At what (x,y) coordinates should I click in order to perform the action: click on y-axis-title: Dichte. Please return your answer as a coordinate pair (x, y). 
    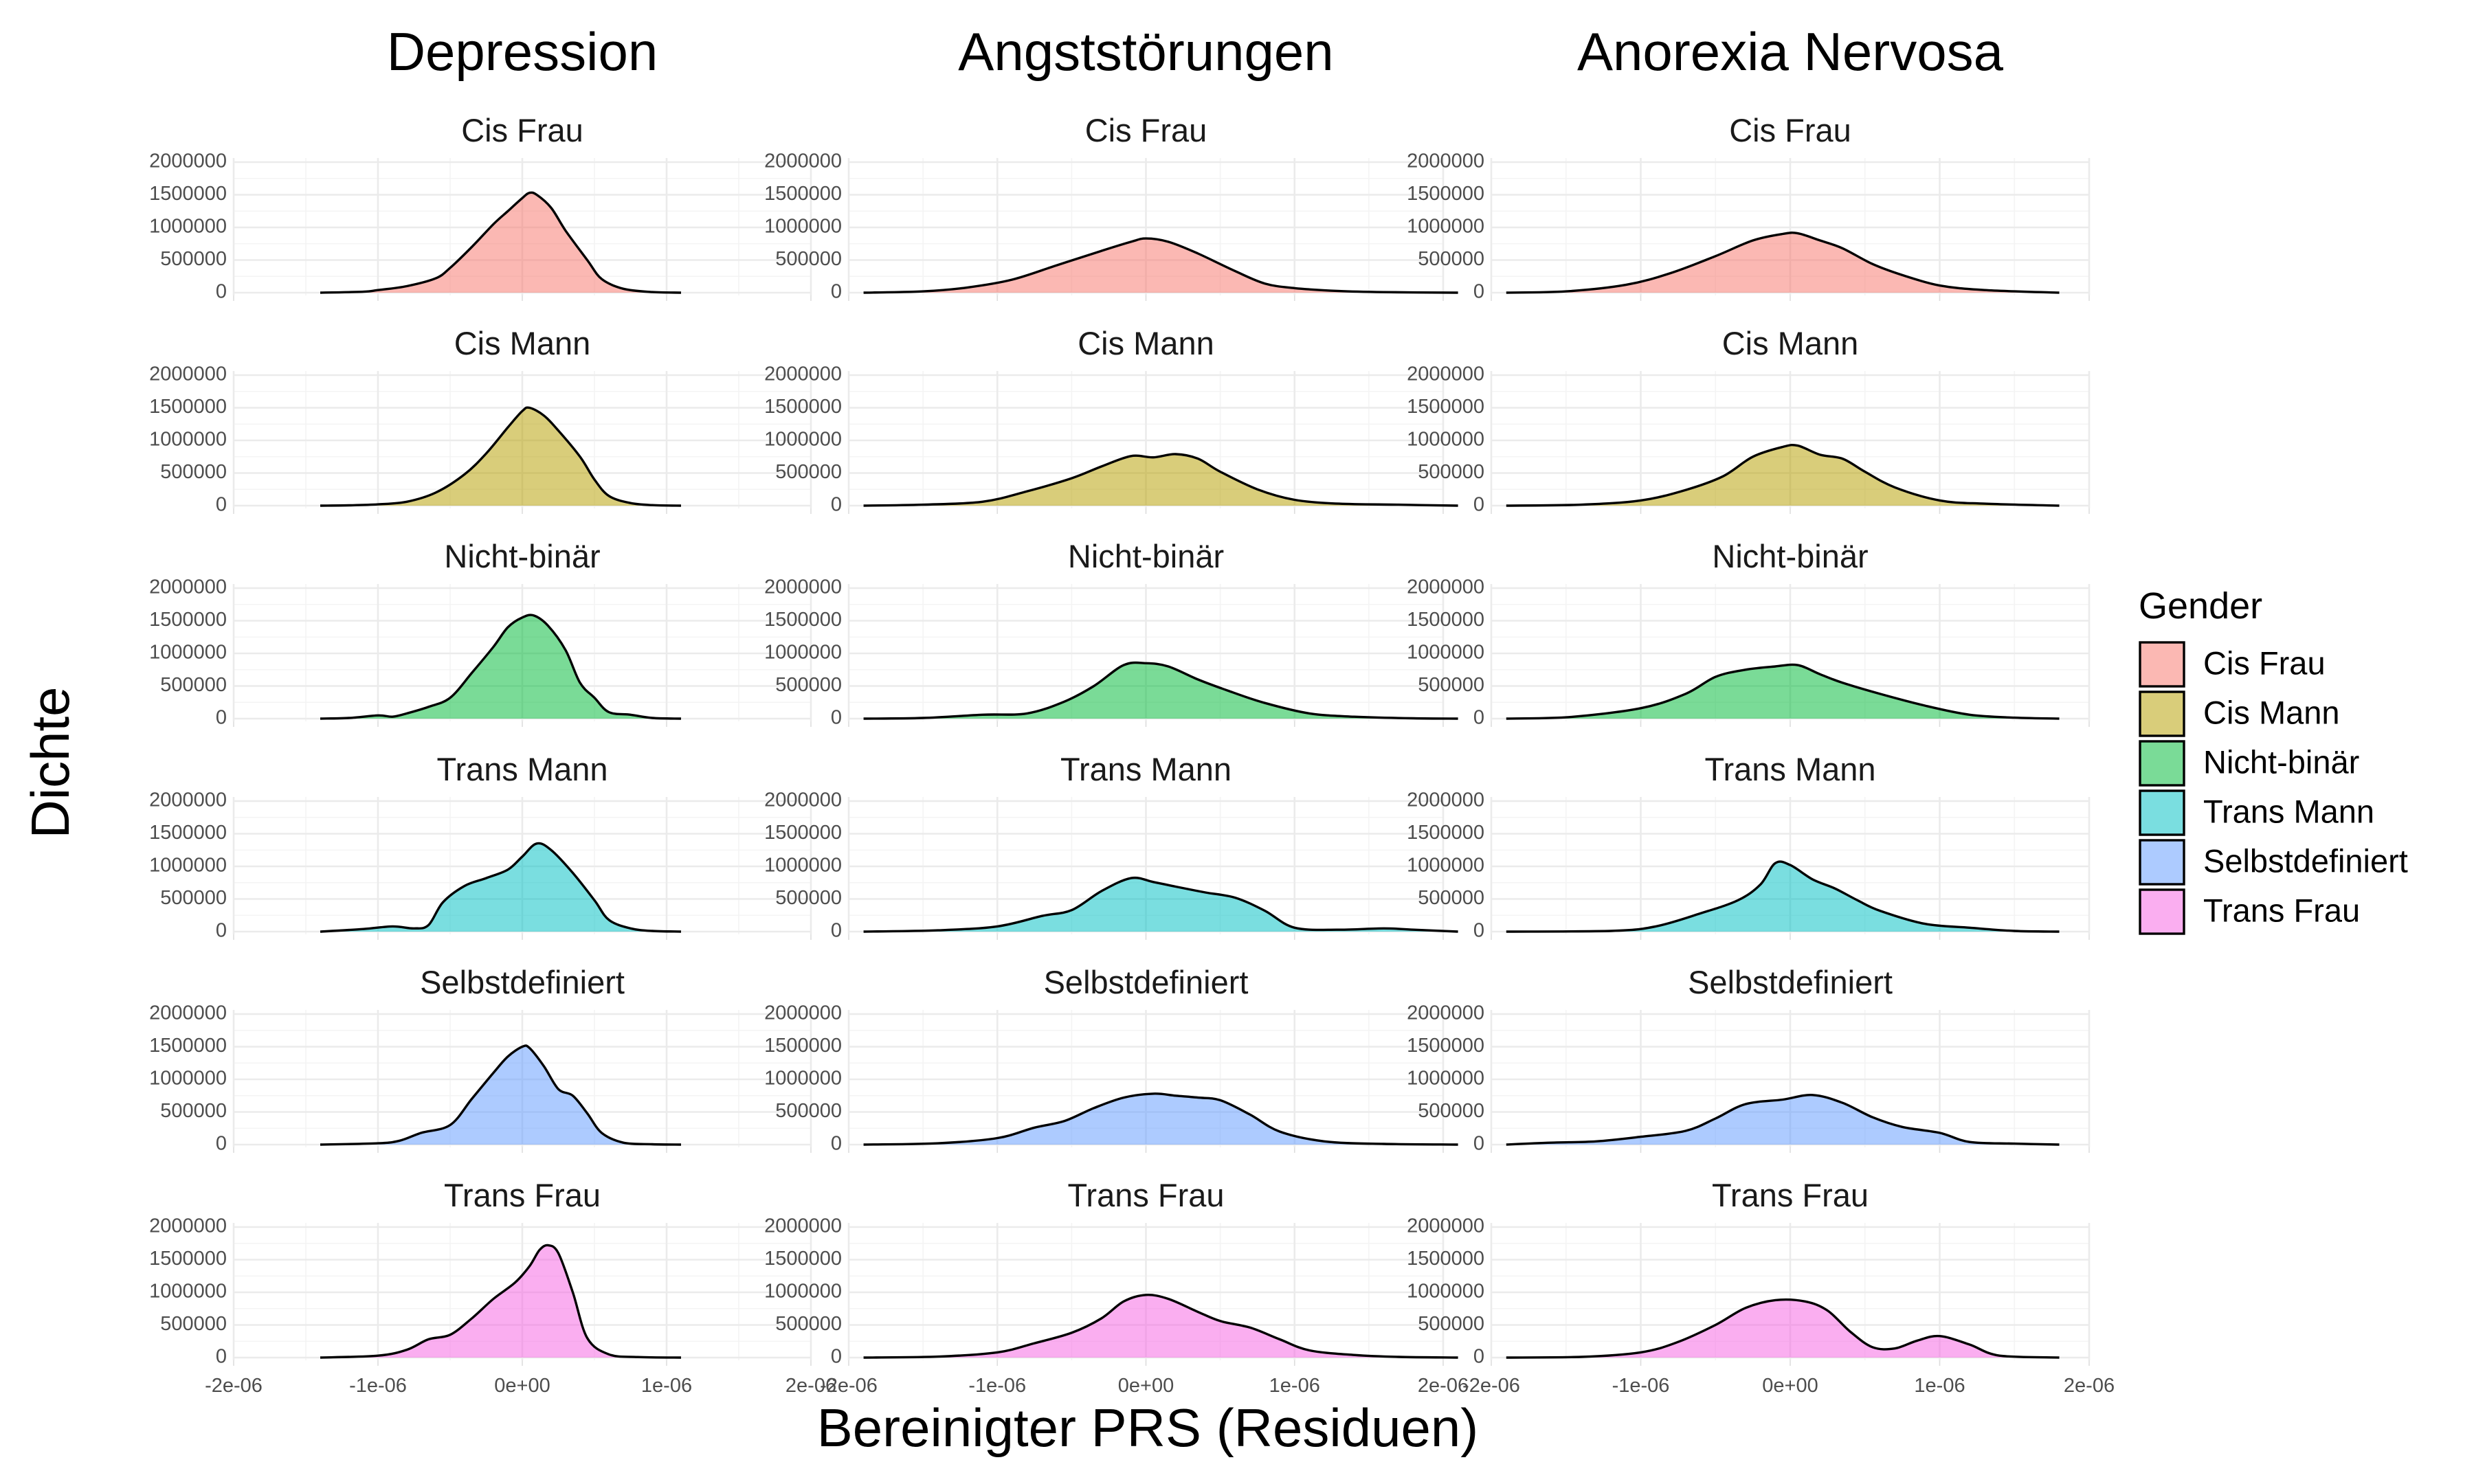
    Looking at the image, I should click on (50, 762).